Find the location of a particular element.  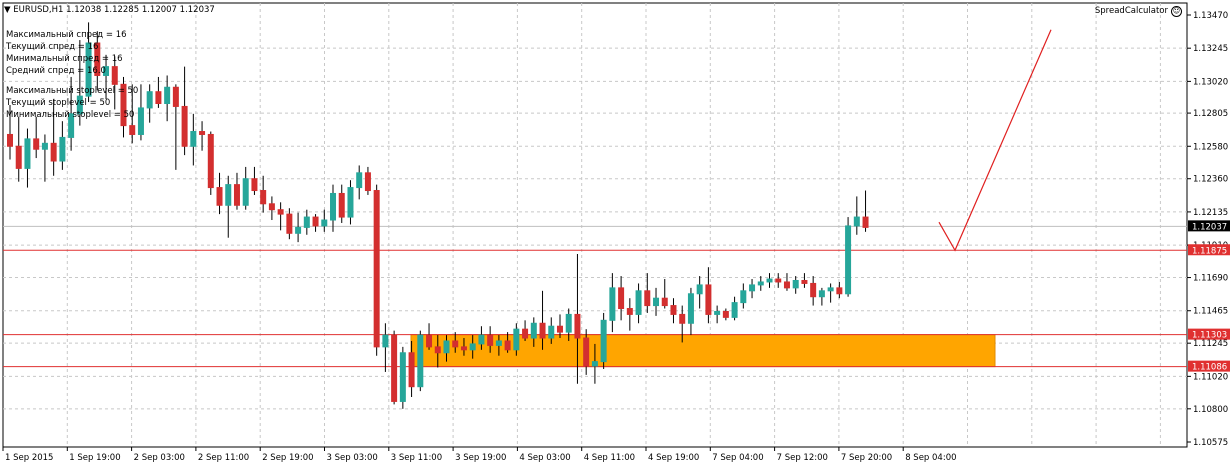

level-price-label: 1.11086 is located at coordinates (1209, 368).